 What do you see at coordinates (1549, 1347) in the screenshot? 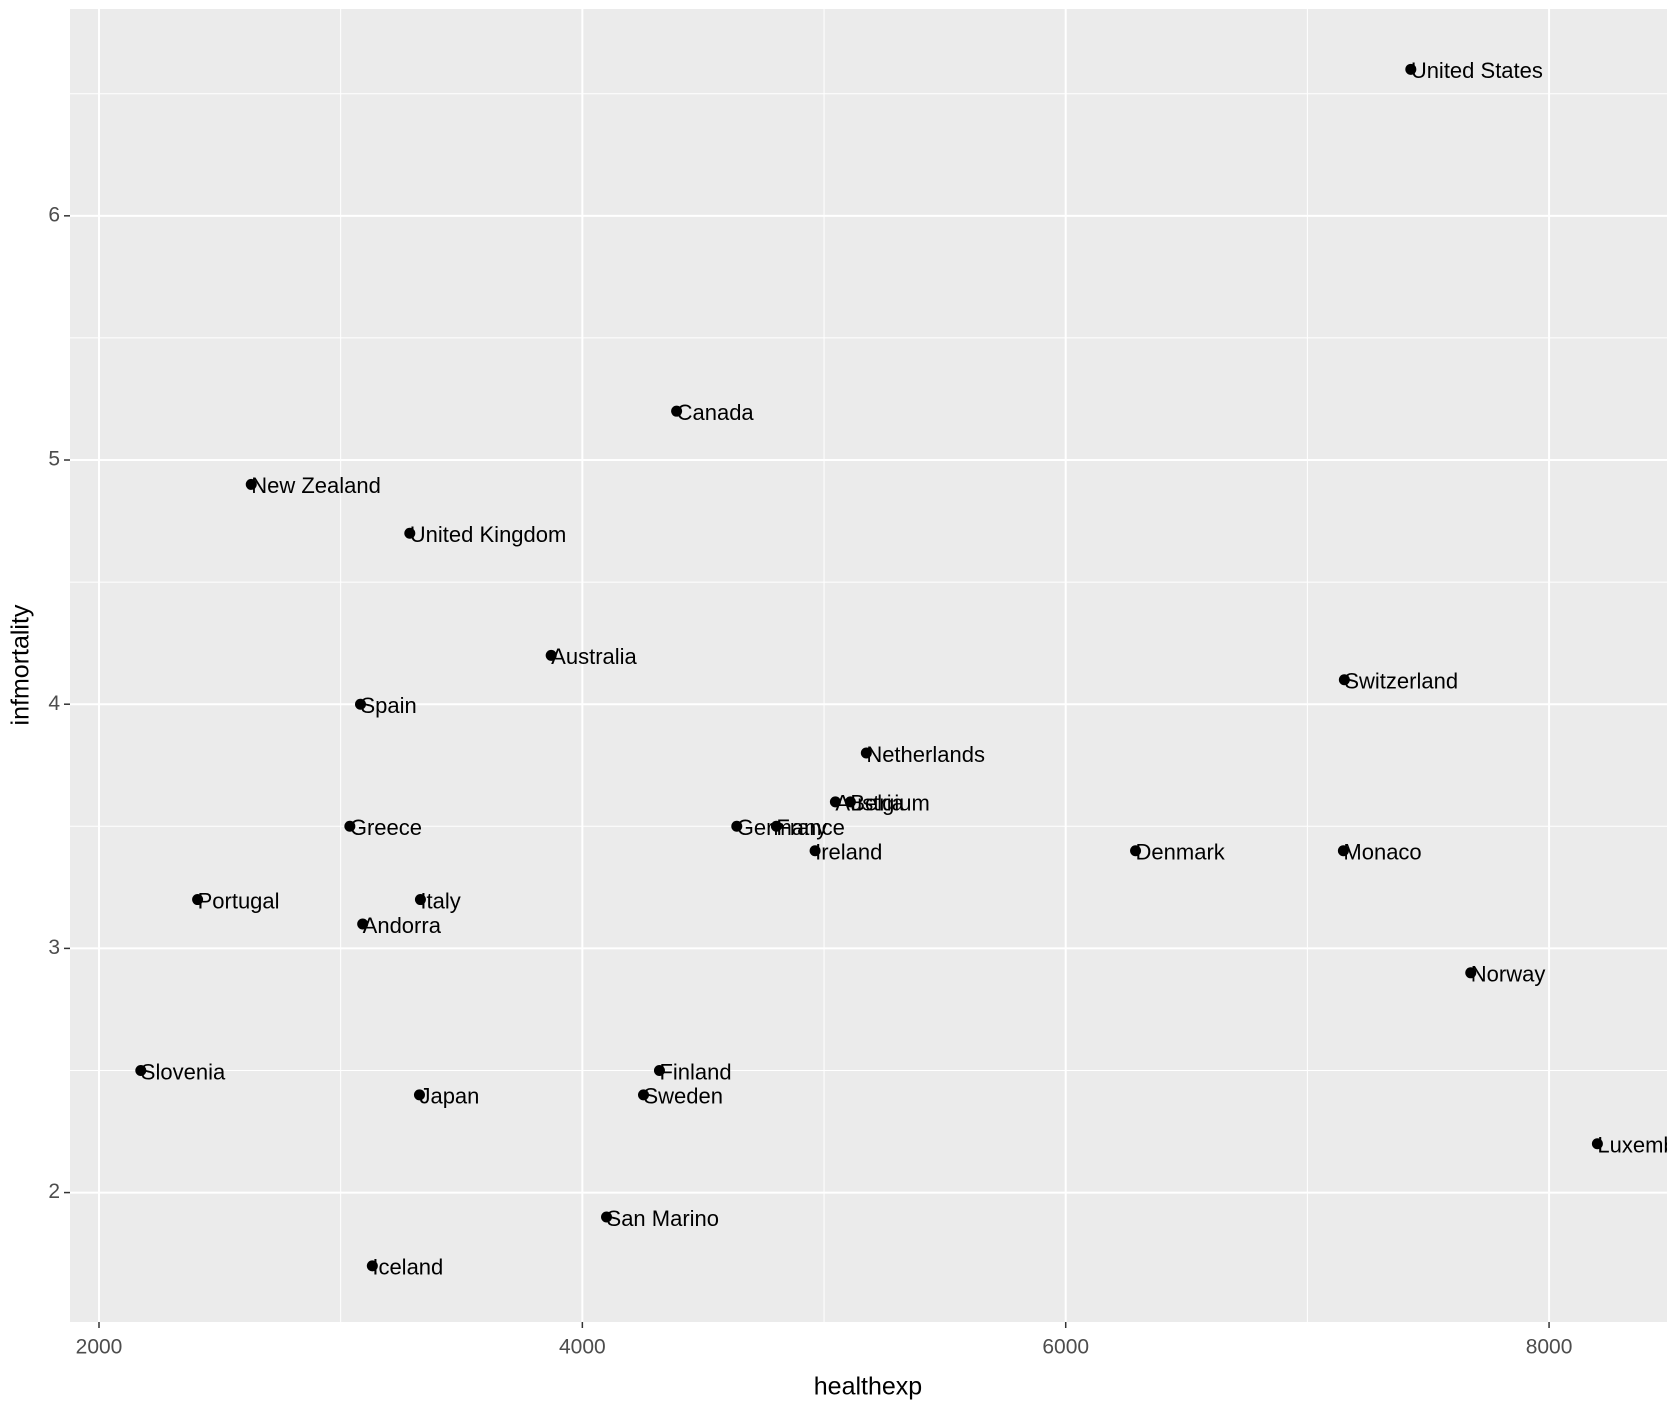
I see `x-tick-label: 8000` at bounding box center [1549, 1347].